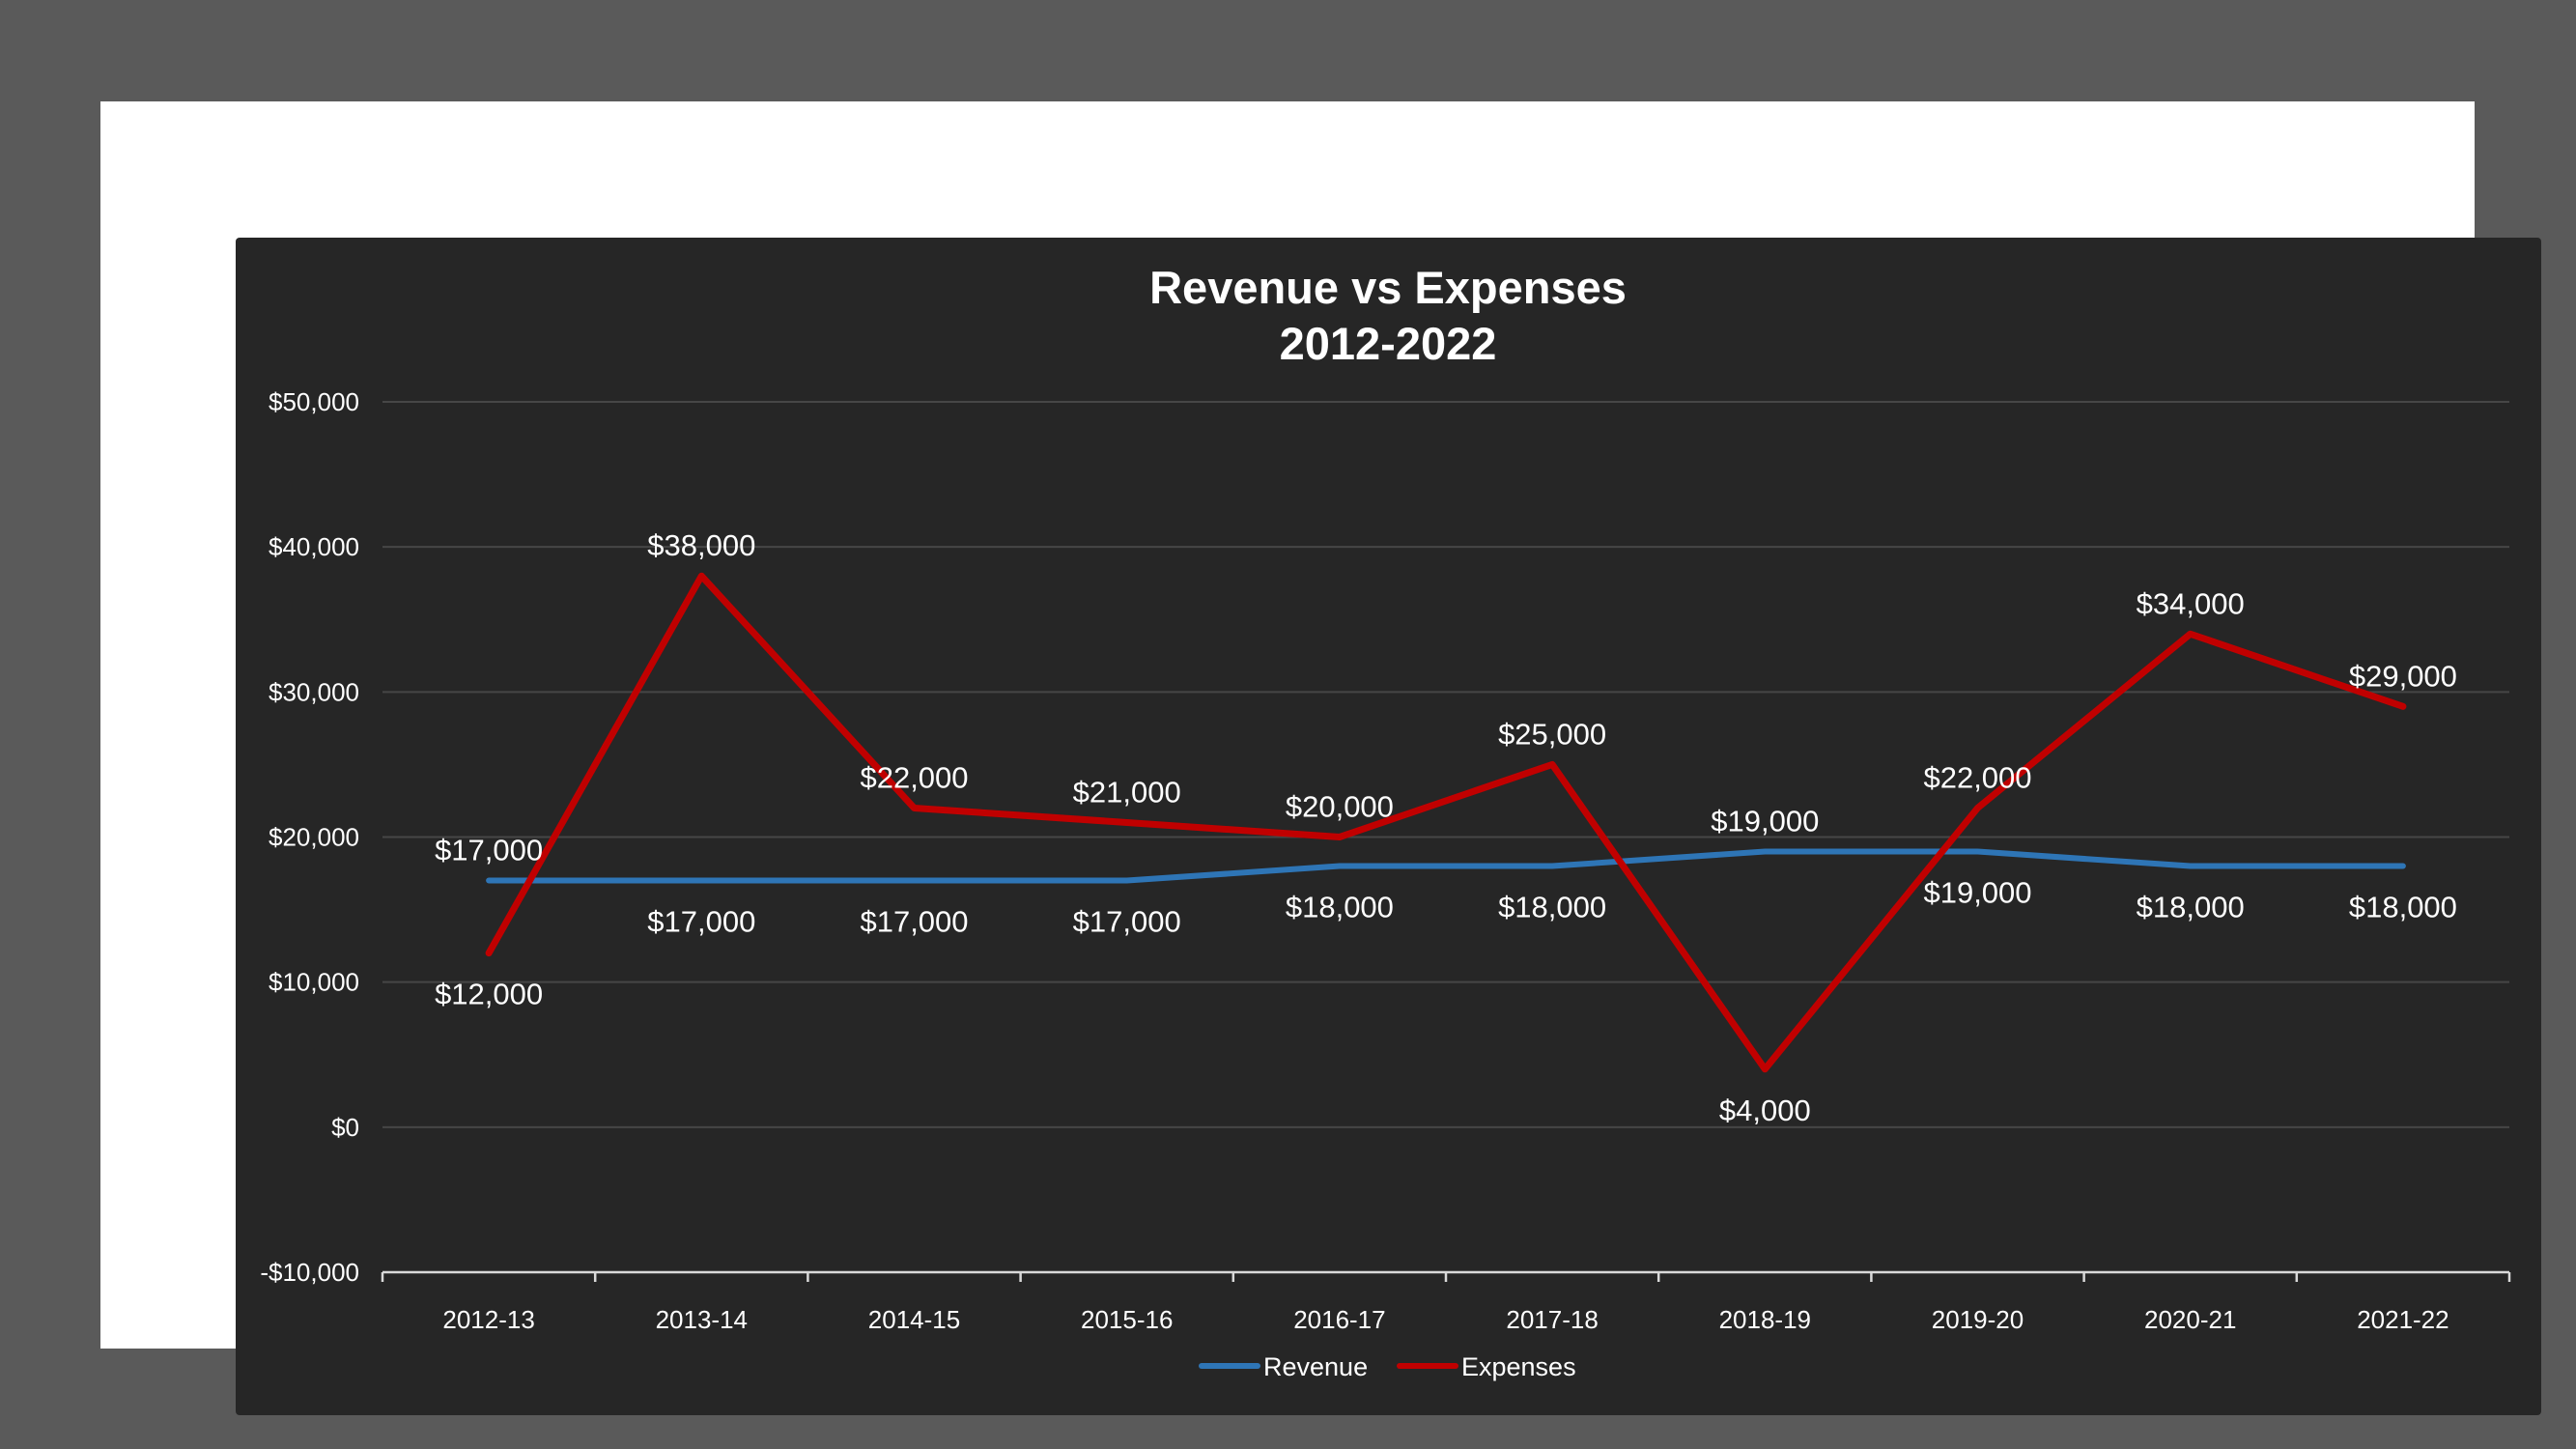  Describe the element at coordinates (1127, 792) in the screenshot. I see `data-label: $21,000` at that location.